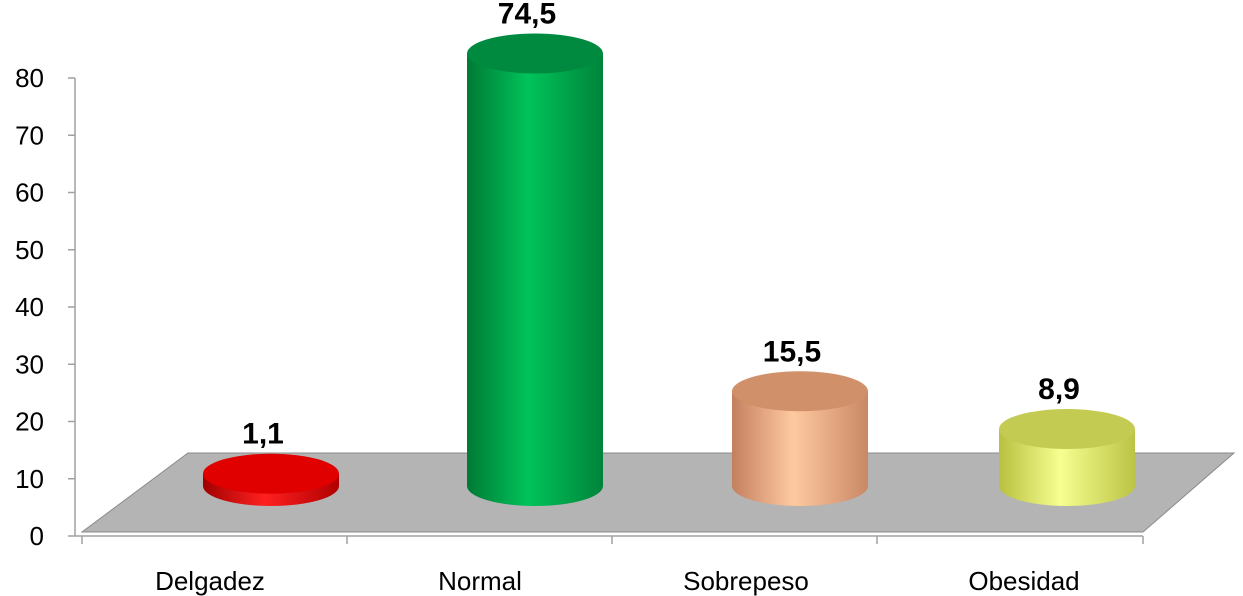 Image resolution: width=1243 pixels, height=596 pixels. What do you see at coordinates (480, 581) in the screenshot?
I see `x-category-label: Normal` at bounding box center [480, 581].